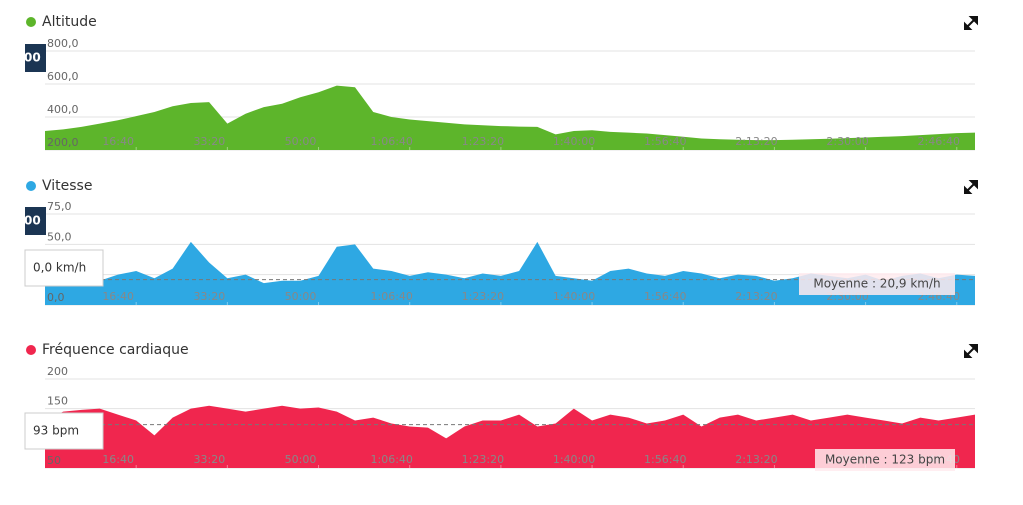  I want to click on expand-icons, so click(971, 187).